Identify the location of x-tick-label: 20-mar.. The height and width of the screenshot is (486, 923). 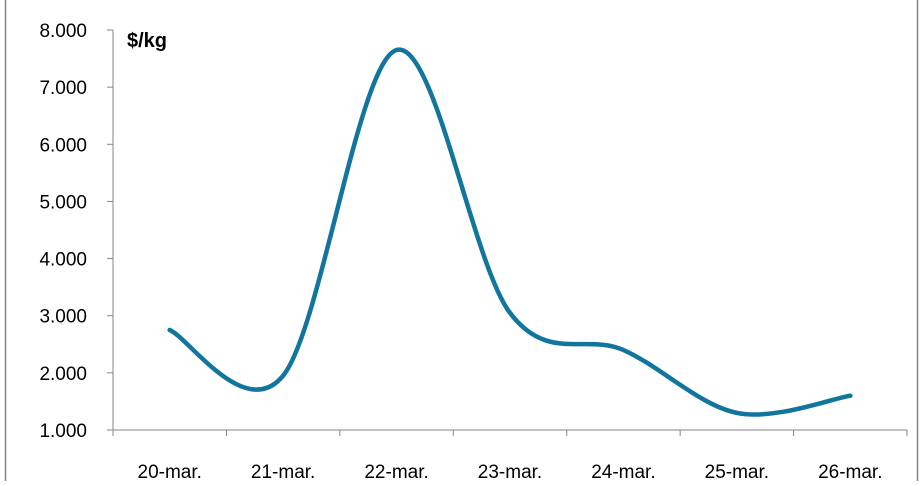
(170, 471).